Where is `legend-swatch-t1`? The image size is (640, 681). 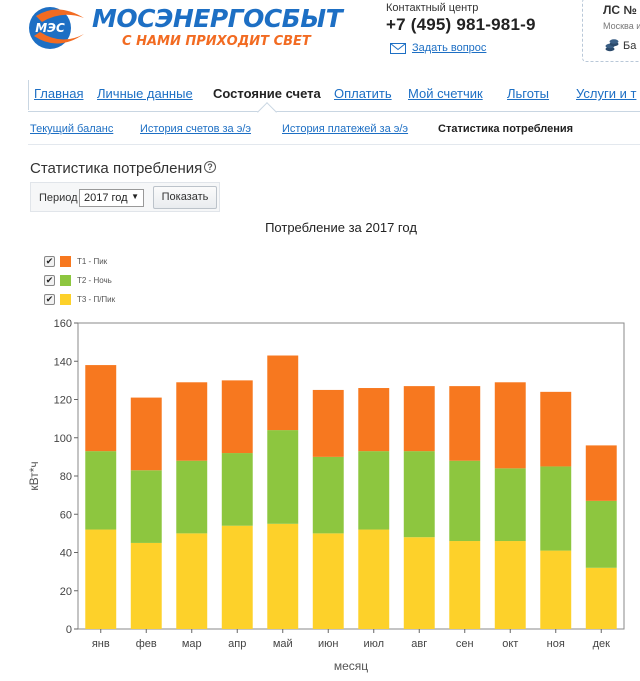
legend-swatch-t1 is located at coordinates (65, 261).